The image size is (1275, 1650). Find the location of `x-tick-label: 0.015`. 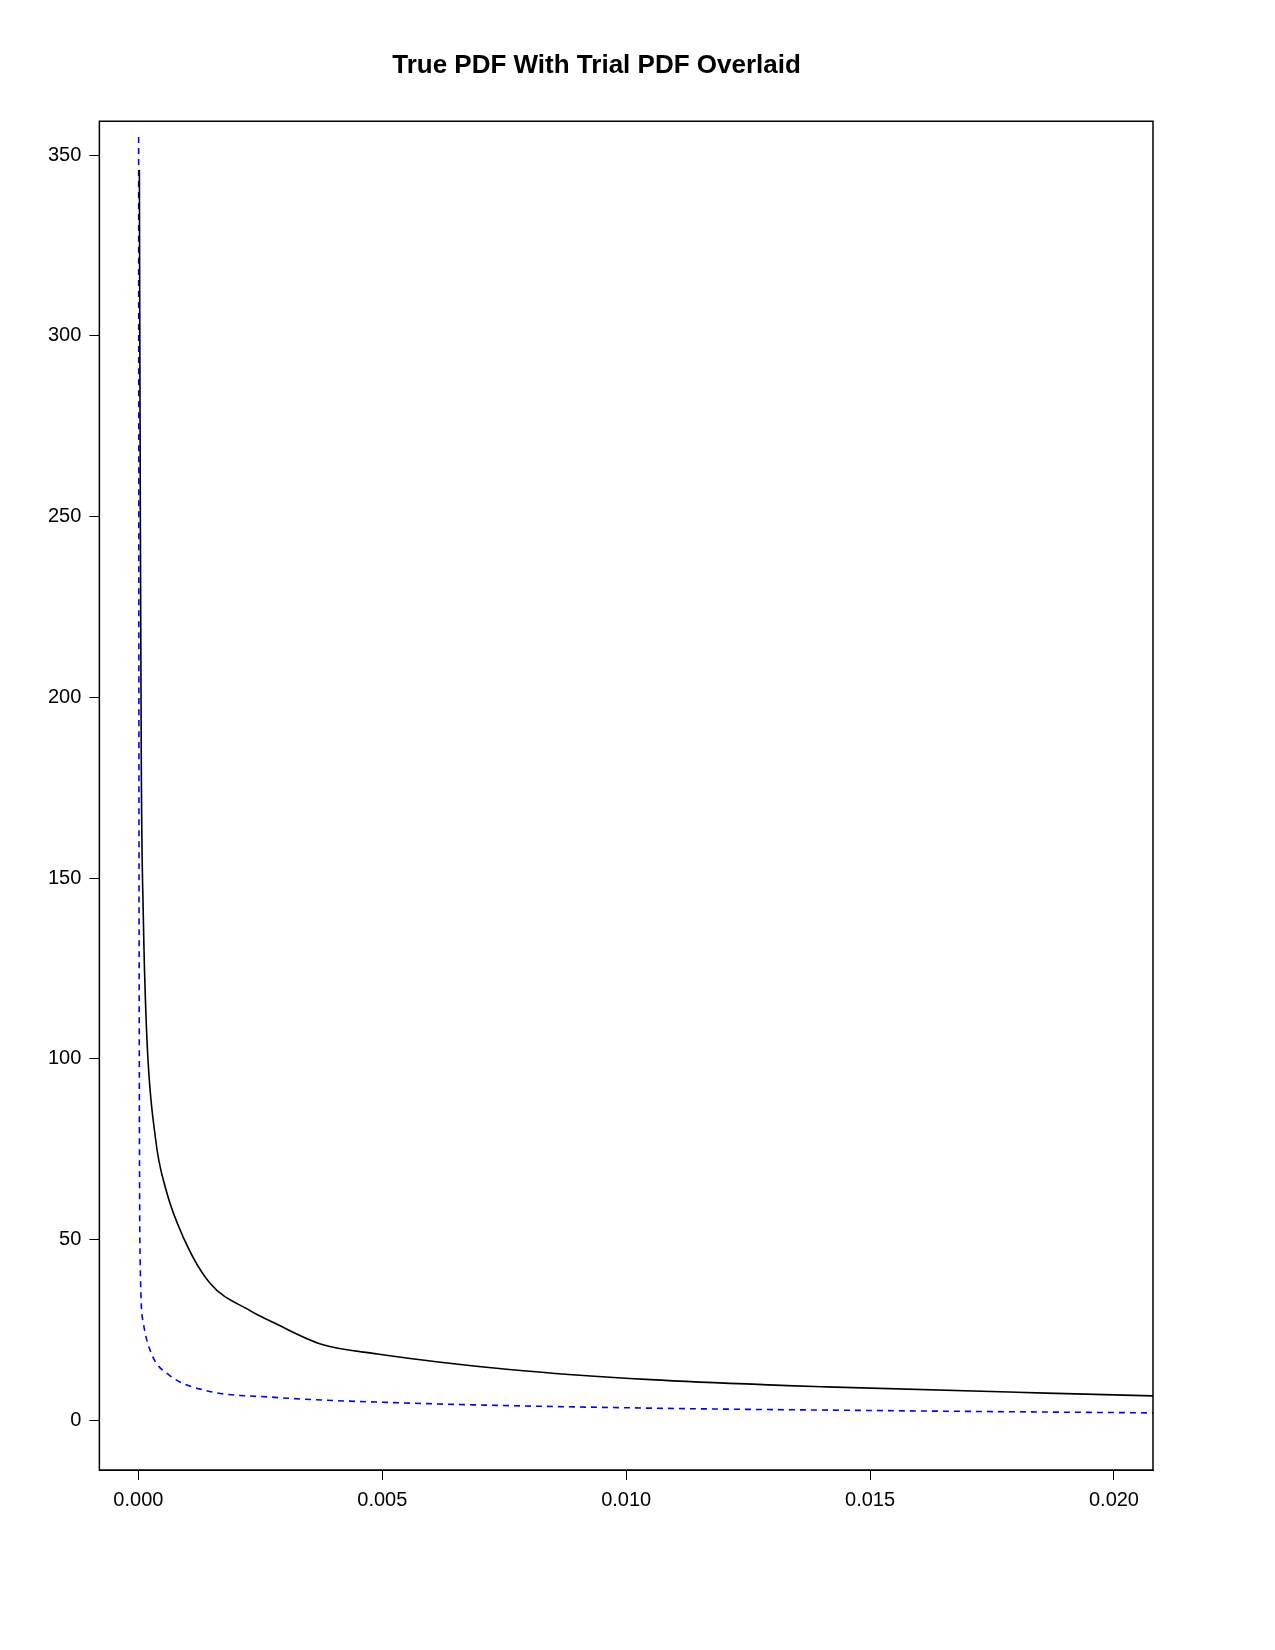

x-tick-label: 0.015 is located at coordinates (870, 1498).